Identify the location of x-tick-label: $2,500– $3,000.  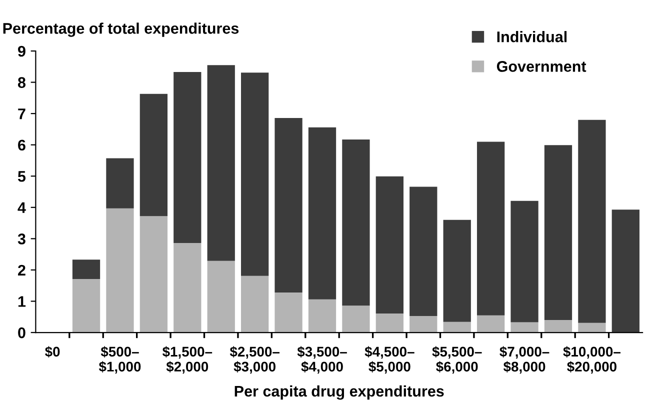
(255, 360).